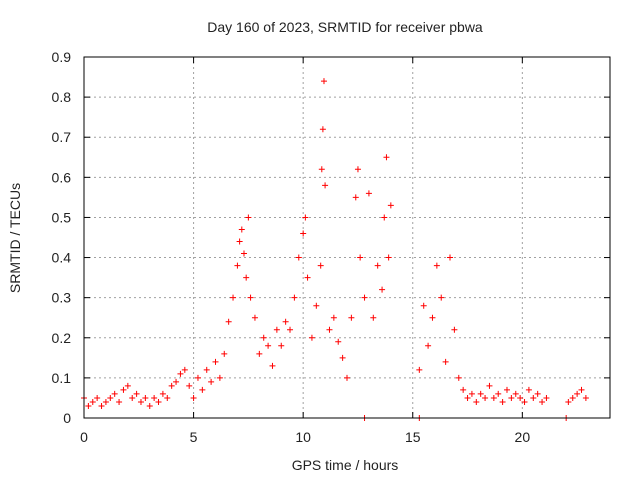 Image resolution: width=640 pixels, height=480 pixels. Describe the element at coordinates (62, 298) in the screenshot. I see `y-tick-label: 0.3` at that location.